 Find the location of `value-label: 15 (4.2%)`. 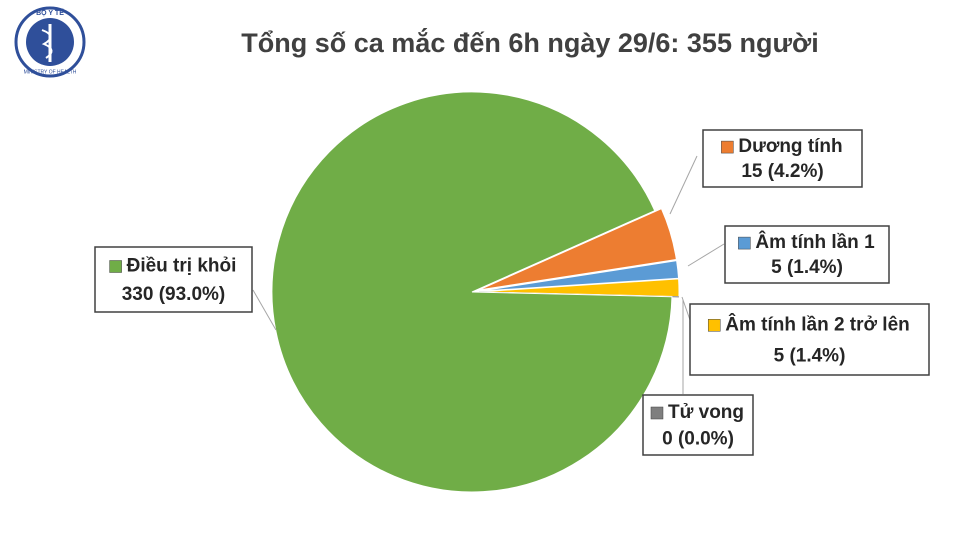

value-label: 15 (4.2%) is located at coordinates (782, 171).